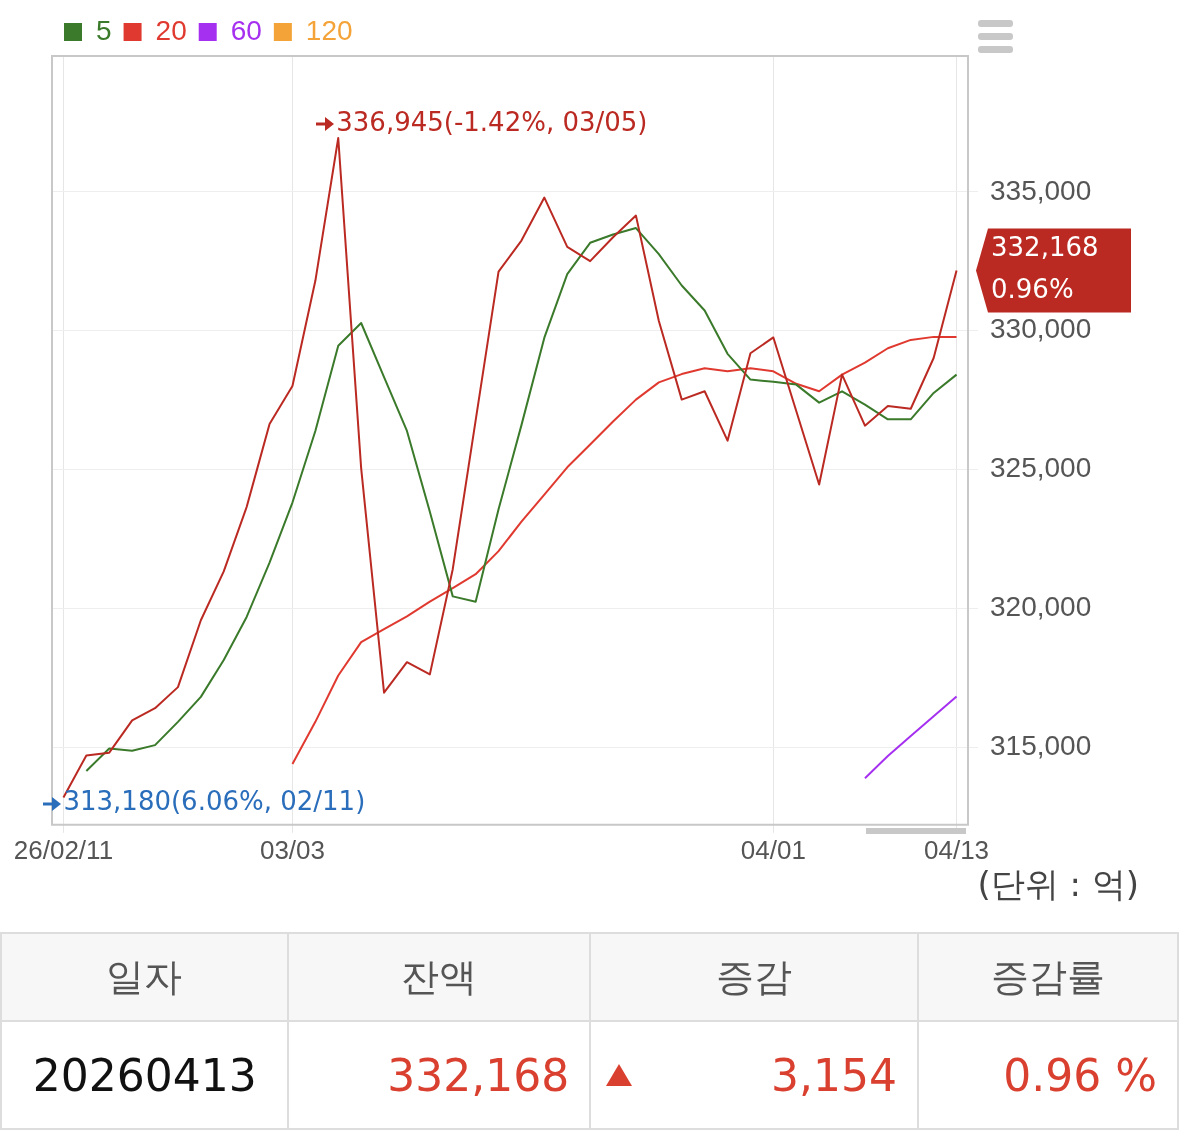 This screenshot has width=1179, height=1136. I want to click on x-tick-label: 03/03, so click(292, 849).